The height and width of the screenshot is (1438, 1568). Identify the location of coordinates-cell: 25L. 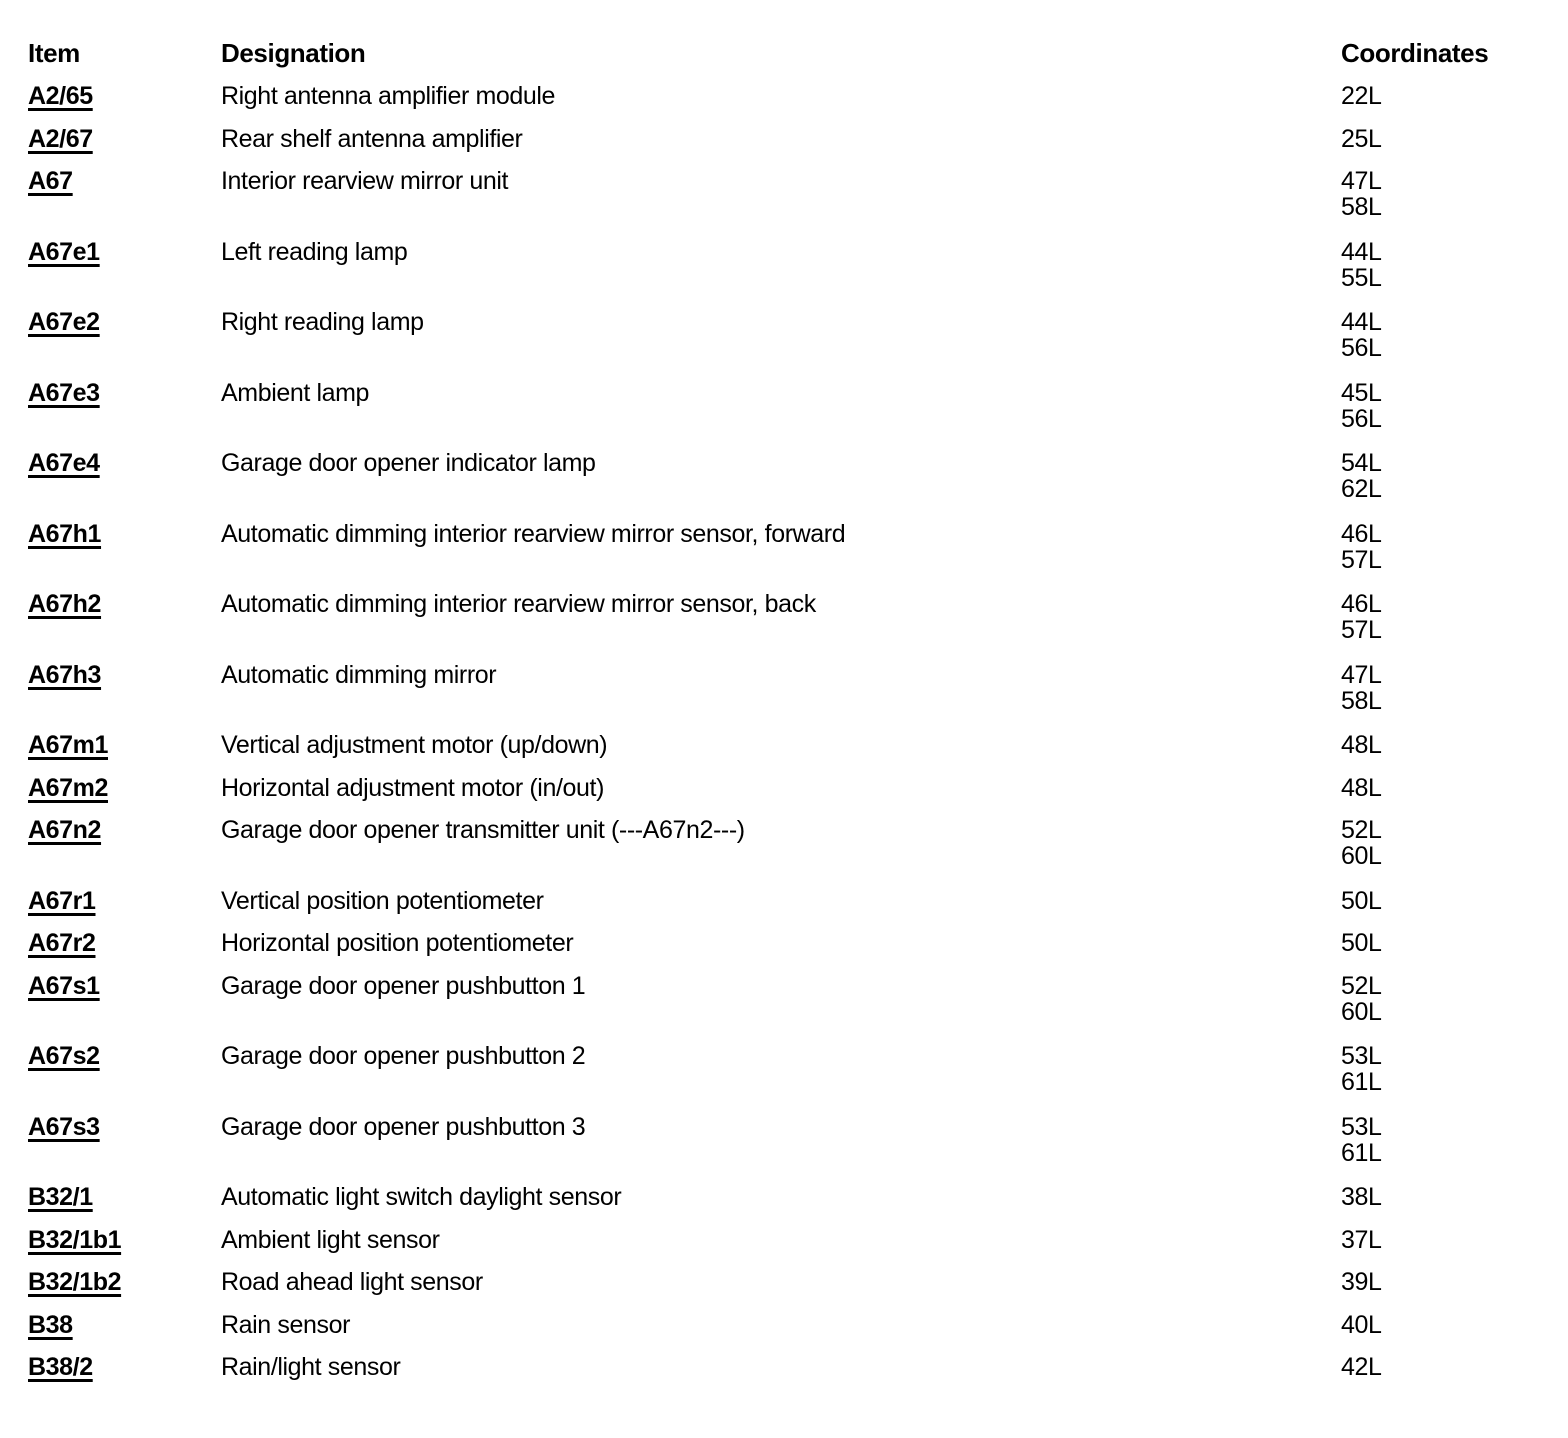
(1454, 139).